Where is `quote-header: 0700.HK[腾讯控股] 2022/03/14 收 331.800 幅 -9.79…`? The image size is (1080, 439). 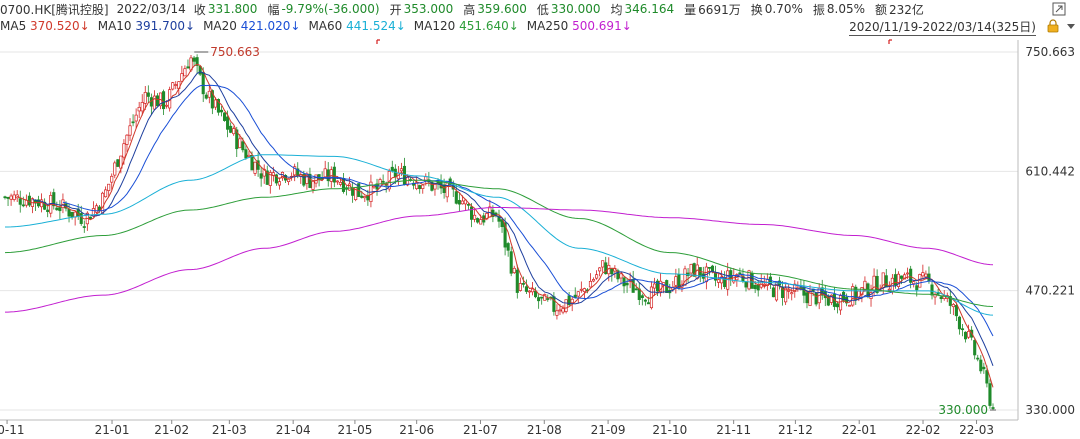 quote-header: 0700.HK[腾讯控股] 2022/03/14 收 331.800 幅 -9.79… is located at coordinates (463, 9).